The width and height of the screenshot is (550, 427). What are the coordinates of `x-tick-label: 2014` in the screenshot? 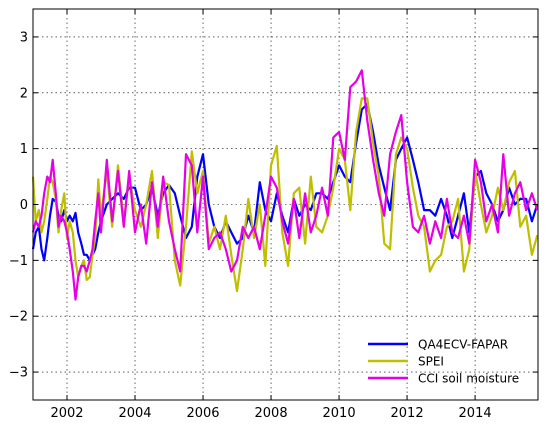 It's located at (475, 413).